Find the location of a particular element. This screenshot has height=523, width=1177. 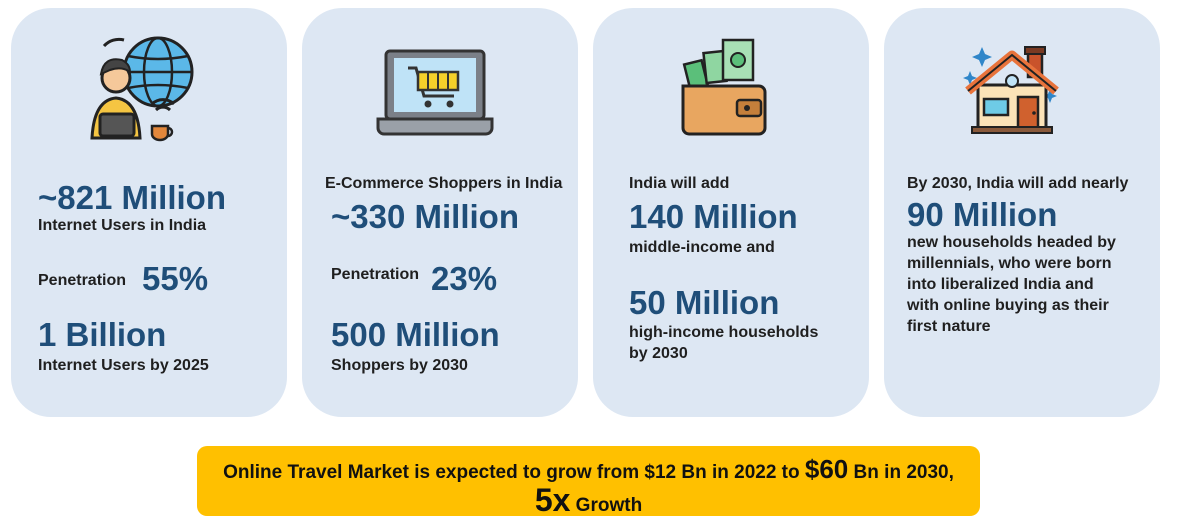

households-header: By 2030, India will add nearly is located at coordinates (1018, 183).